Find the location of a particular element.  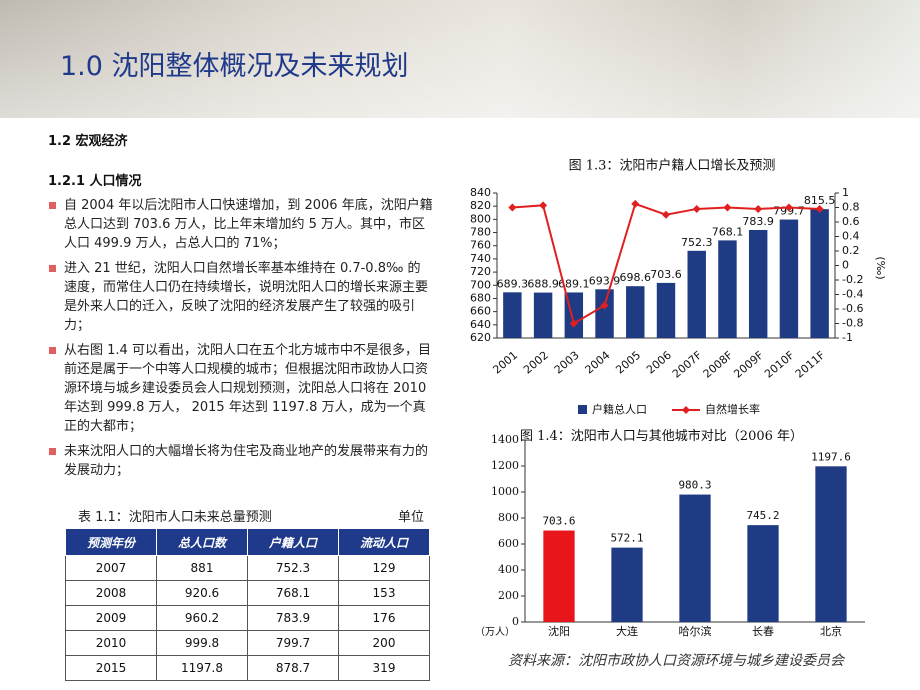

y2-tick-label: 0.8 is located at coordinates (851, 207).